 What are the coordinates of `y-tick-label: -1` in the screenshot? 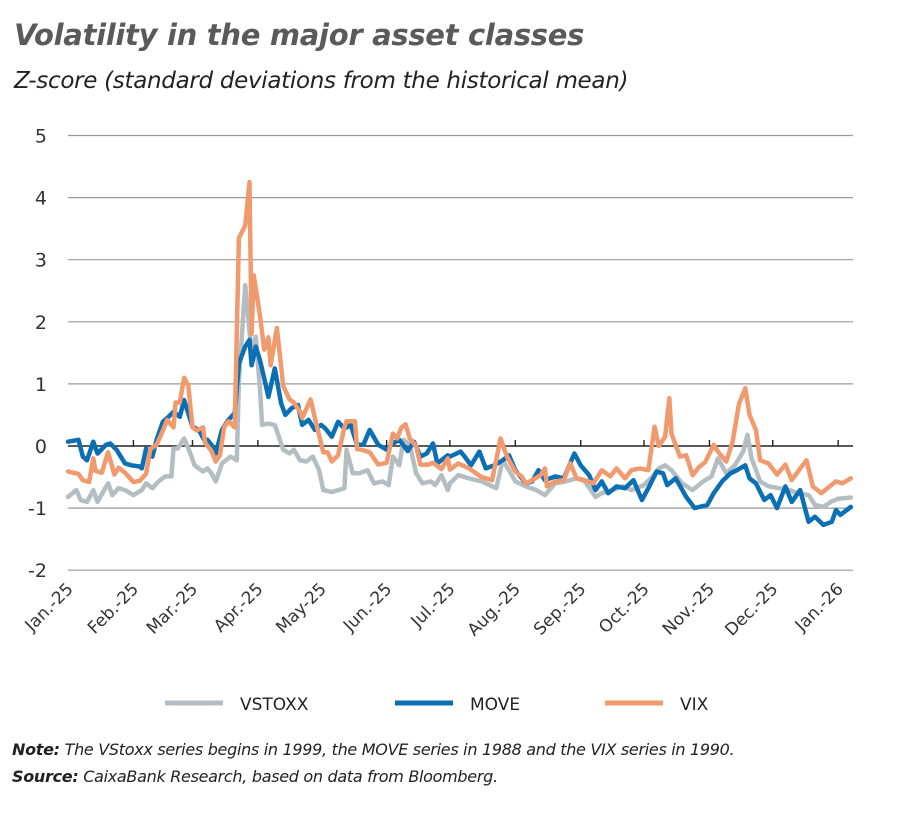 It's located at (37, 509).